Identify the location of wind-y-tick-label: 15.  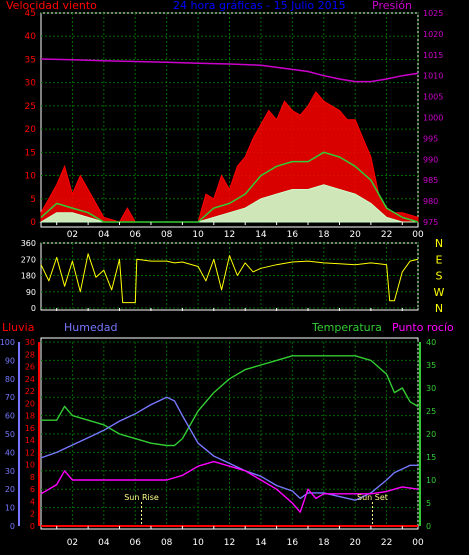
(30, 153).